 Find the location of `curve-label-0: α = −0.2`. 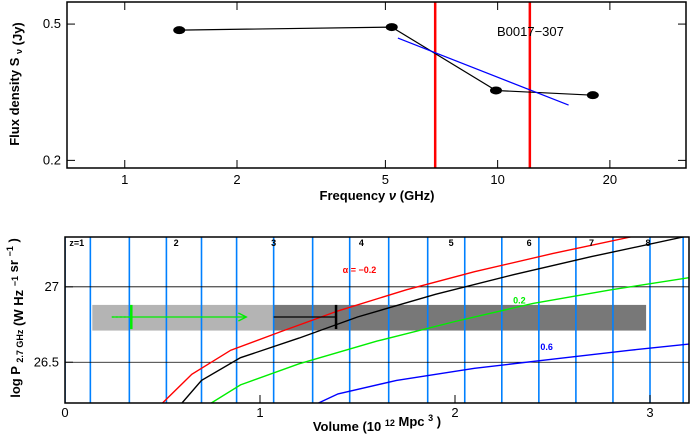

curve-label-0: α = −0.2 is located at coordinates (360, 270).